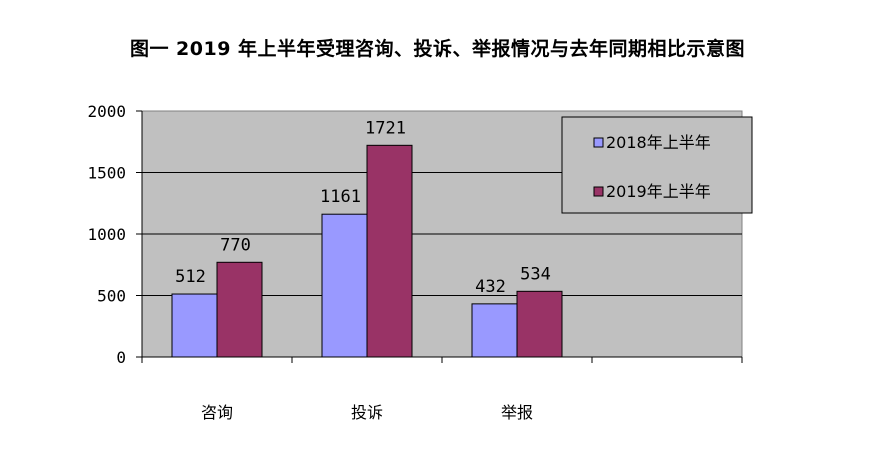  Describe the element at coordinates (235, 245) in the screenshot. I see `data-label: 770` at that location.